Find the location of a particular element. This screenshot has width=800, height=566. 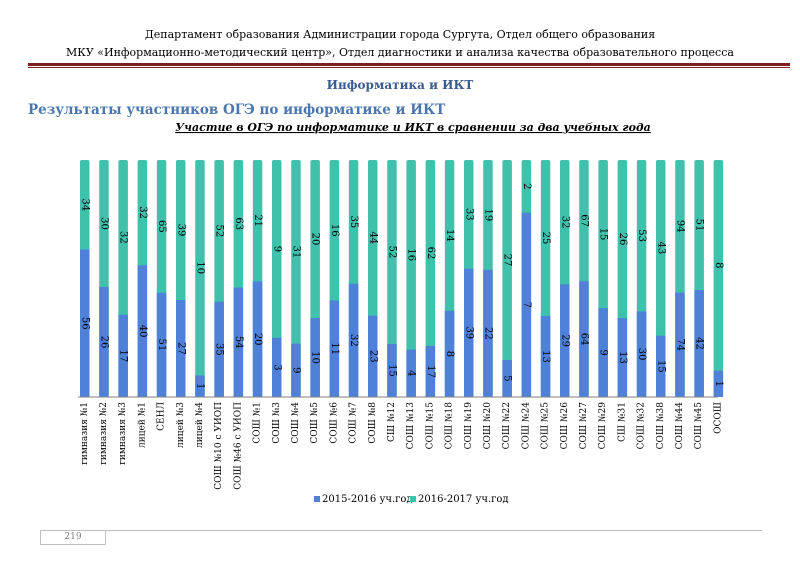

x-tick-label: СОШ №46 с УИОП is located at coordinates (238, 446).